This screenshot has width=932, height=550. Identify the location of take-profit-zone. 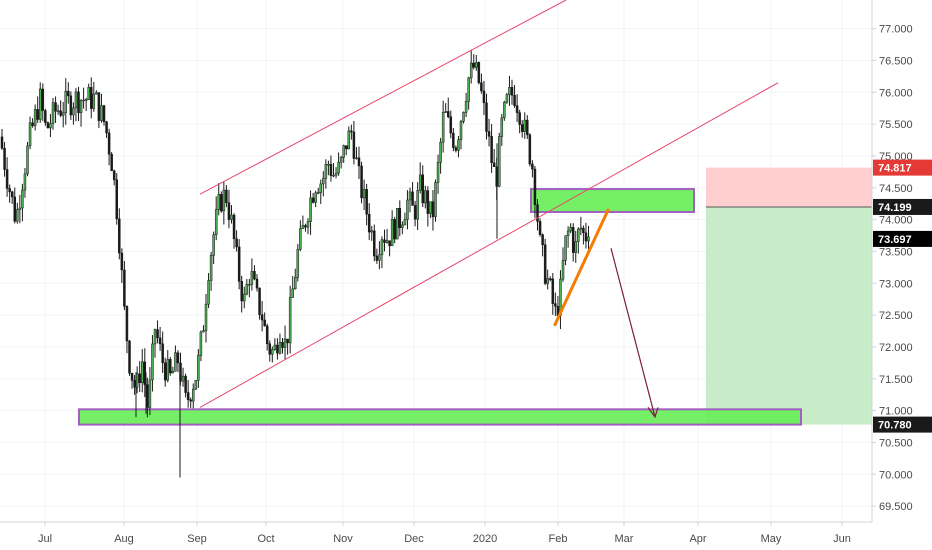
(789, 315).